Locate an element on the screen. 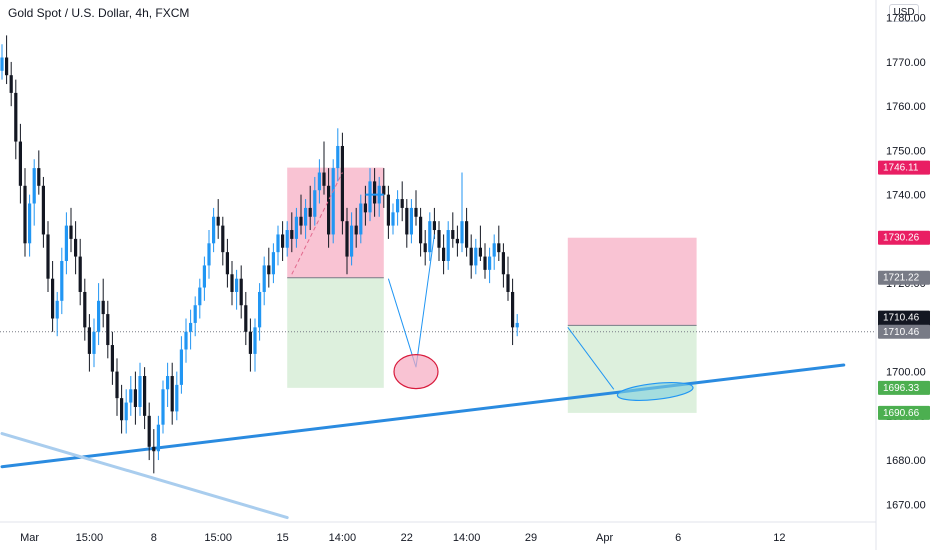 The height and width of the screenshot is (550, 932). price-tick-label: 1780.00 is located at coordinates (906, 19).